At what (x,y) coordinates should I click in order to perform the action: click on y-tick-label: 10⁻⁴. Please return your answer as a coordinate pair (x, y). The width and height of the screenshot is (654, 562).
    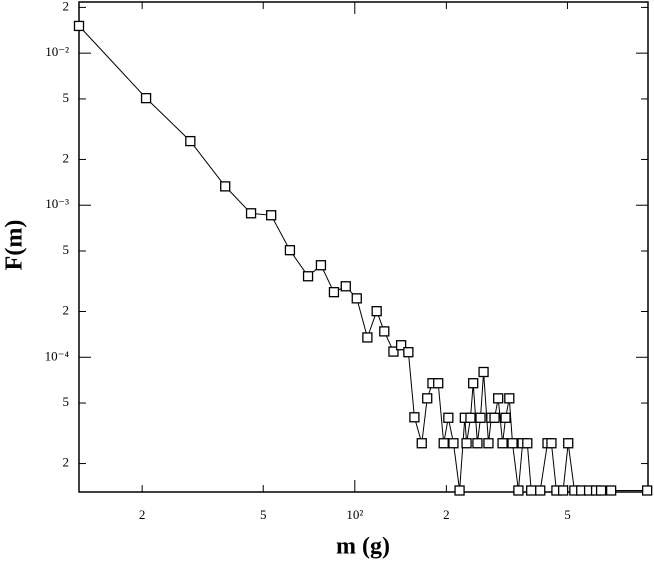
    Looking at the image, I should click on (57, 355).